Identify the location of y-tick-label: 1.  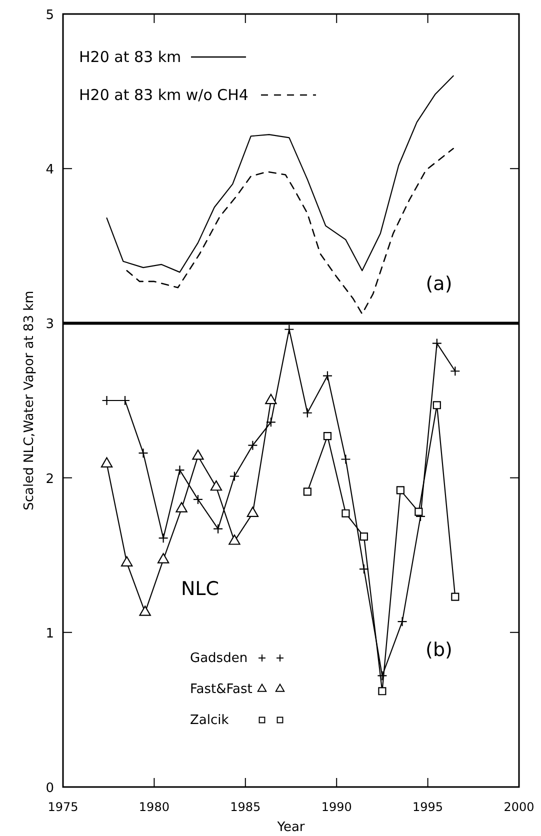
(50, 634).